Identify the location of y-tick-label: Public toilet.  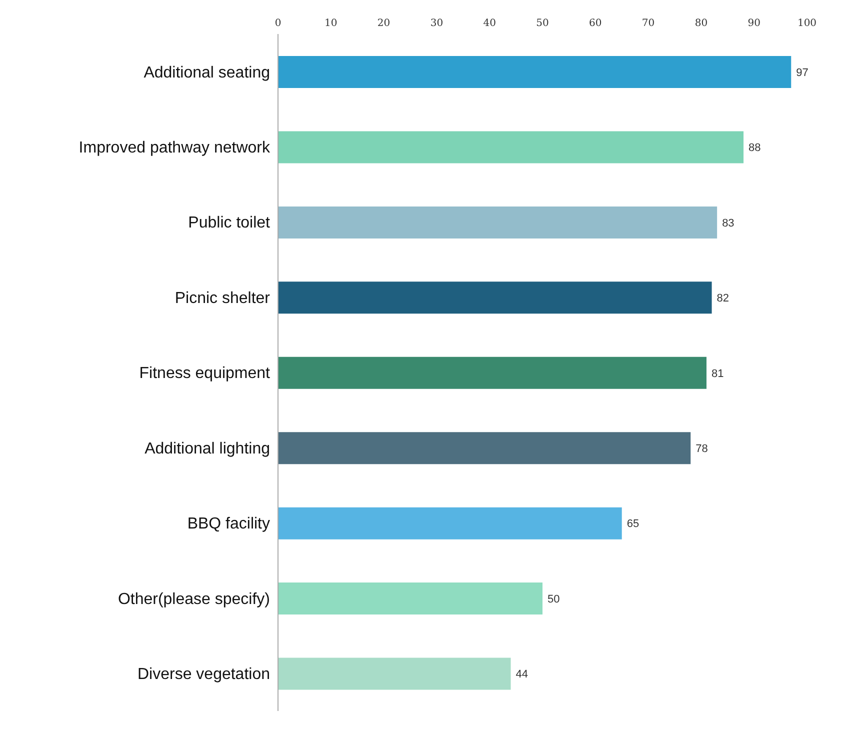
(229, 223).